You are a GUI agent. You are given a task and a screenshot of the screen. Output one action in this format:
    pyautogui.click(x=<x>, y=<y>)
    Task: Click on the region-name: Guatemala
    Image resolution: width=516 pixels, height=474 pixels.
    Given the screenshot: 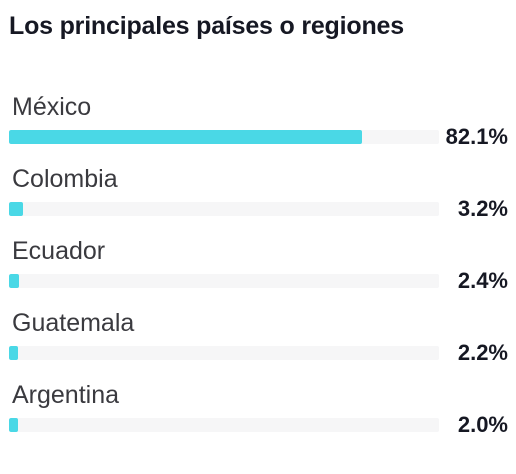 What is the action you would take?
    pyautogui.click(x=73, y=323)
    